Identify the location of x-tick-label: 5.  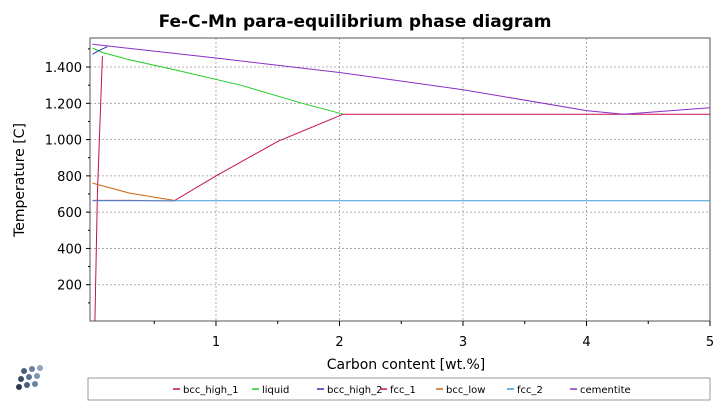
(710, 342).